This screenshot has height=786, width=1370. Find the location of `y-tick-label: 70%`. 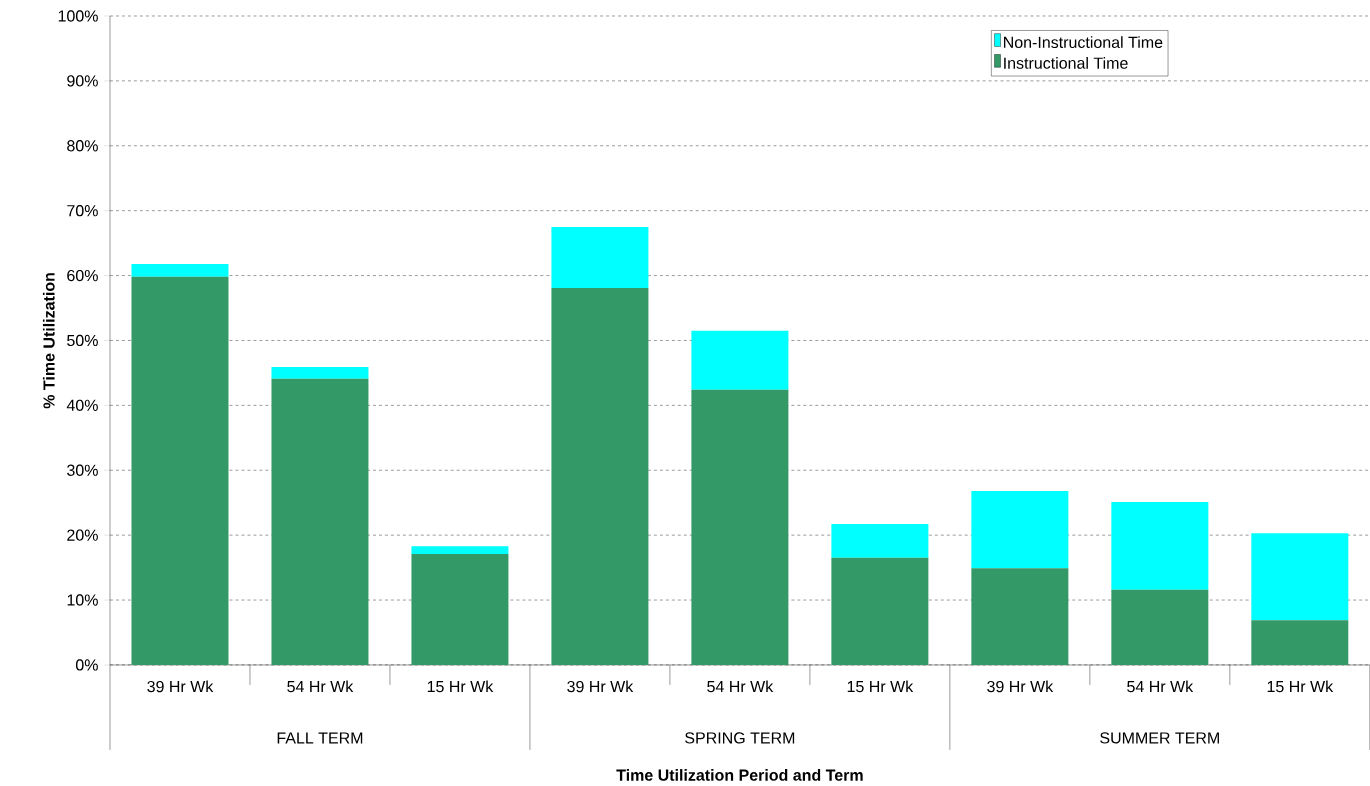

y-tick-label: 70% is located at coordinates (82, 210).